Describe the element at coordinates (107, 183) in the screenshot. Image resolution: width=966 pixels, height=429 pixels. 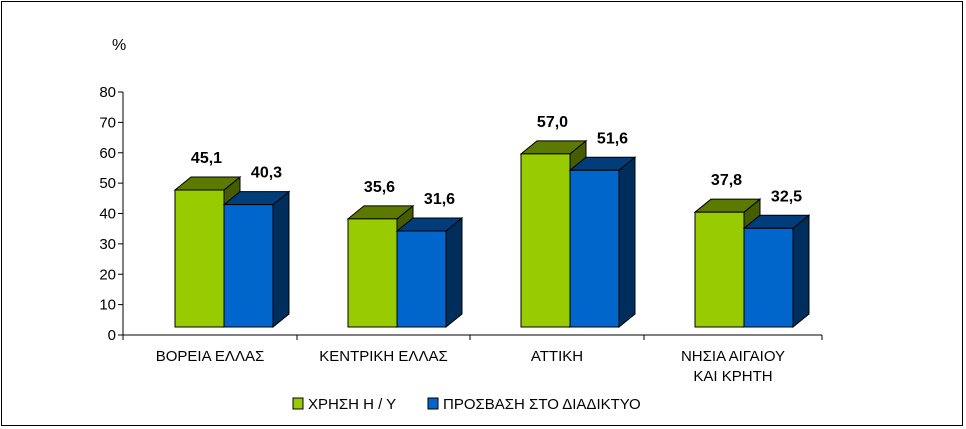
I see `y-tick-label: 50` at that location.